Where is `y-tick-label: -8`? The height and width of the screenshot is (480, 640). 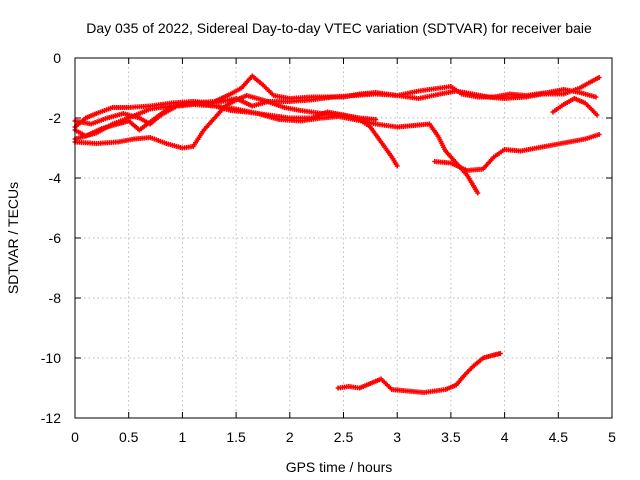 y-tick-label: -8 is located at coordinates (55, 298).